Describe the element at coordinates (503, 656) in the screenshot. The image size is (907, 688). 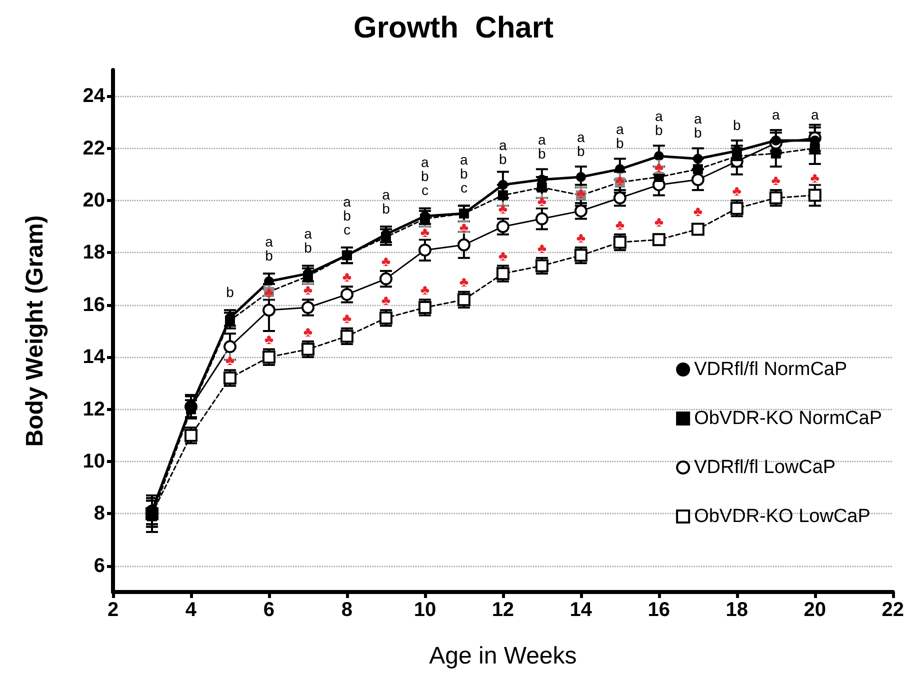
I see `x-axis-title: Age in Weeks` at that location.